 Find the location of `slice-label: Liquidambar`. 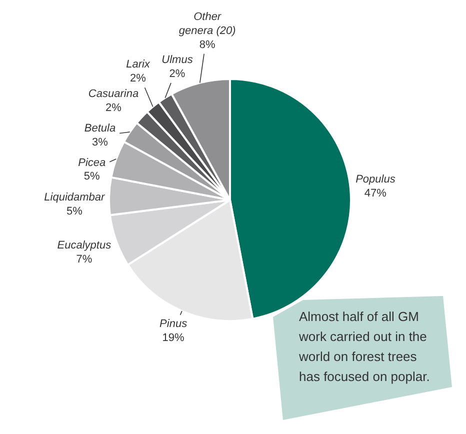

slice-label: Liquidambar is located at coordinates (75, 197).